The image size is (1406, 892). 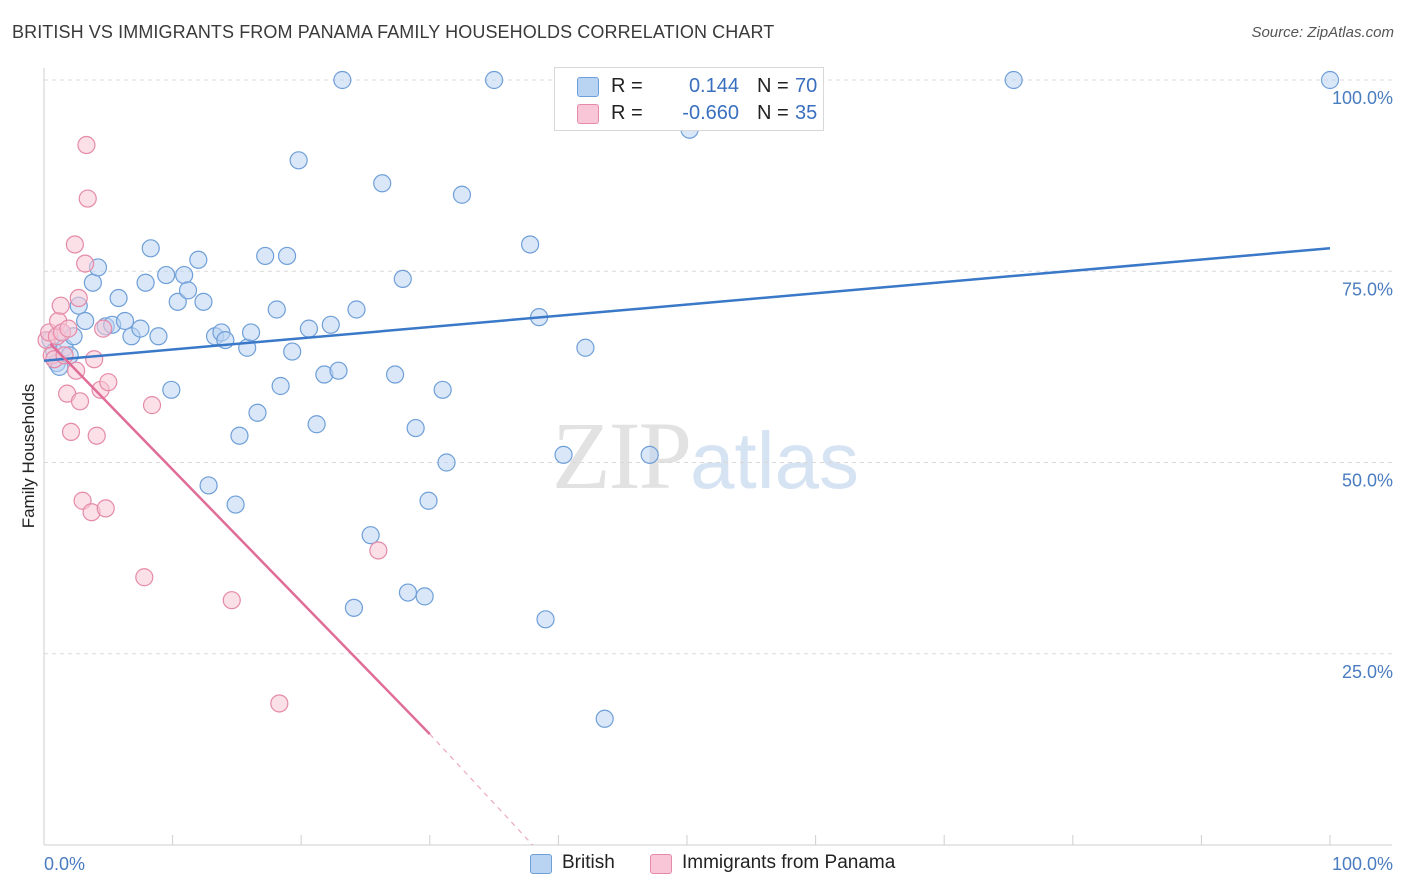 What do you see at coordinates (1322, 32) in the screenshot?
I see `source-label: Source: ZipAtlas.com` at bounding box center [1322, 32].